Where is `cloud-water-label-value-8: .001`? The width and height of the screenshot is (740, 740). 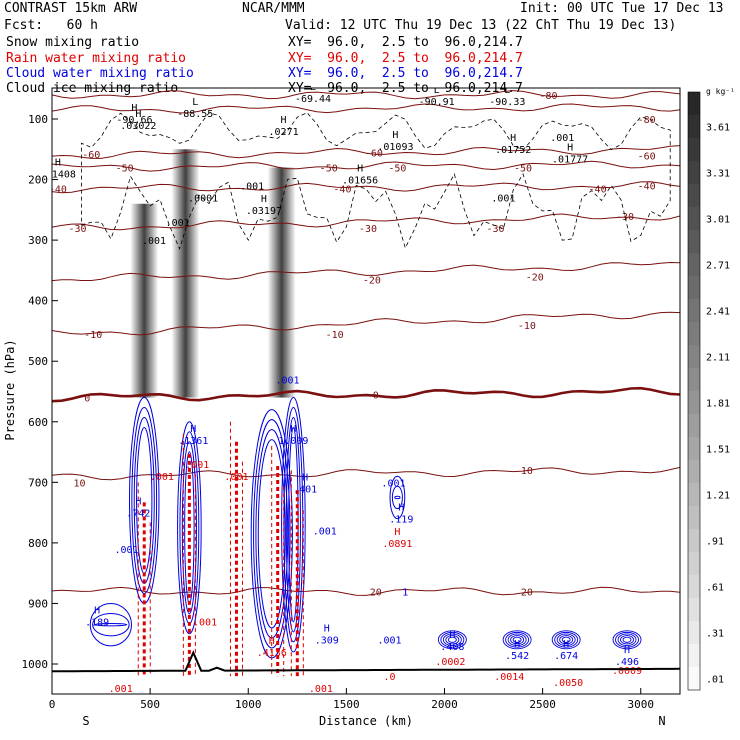 cloud-water-label-value-8: .001 is located at coordinates (325, 532).